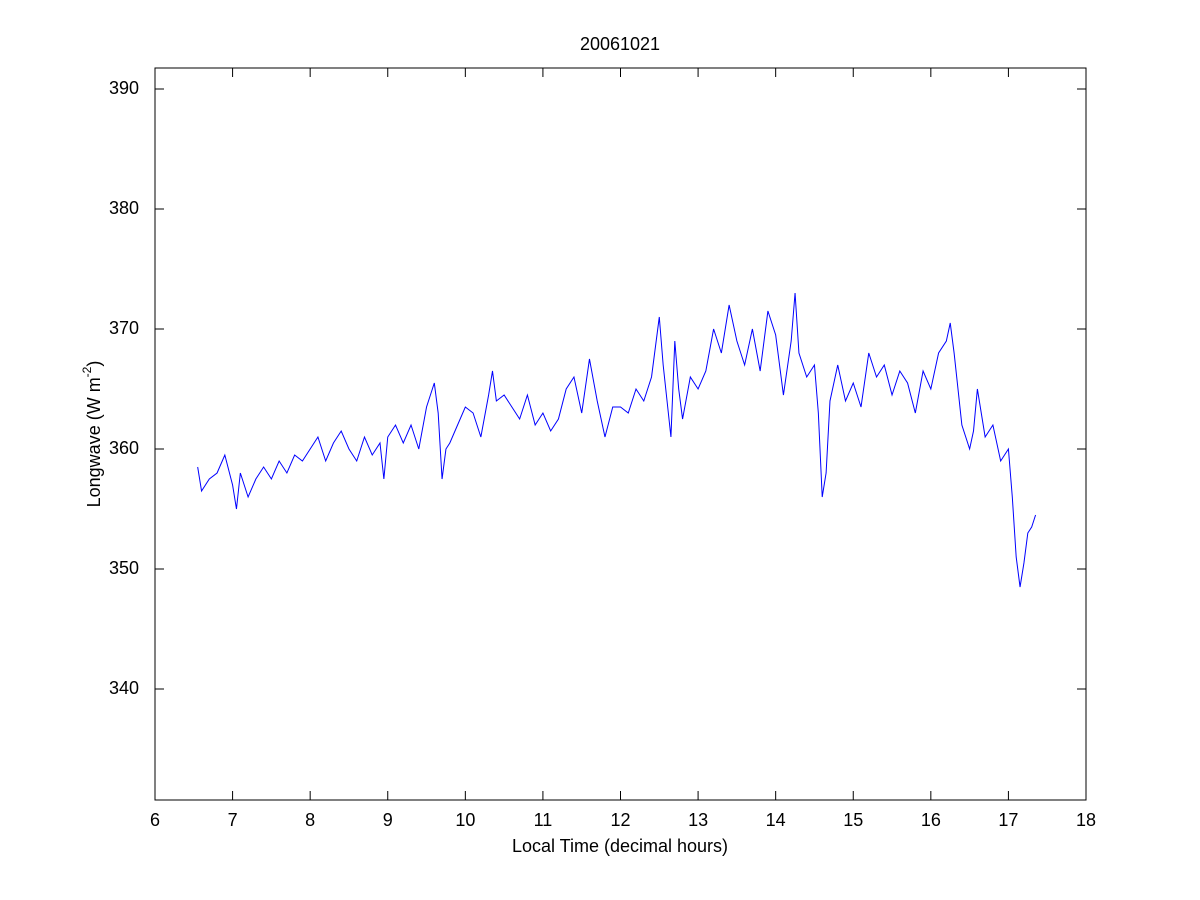  I want to click on x-tick-label: 7, so click(233, 820).